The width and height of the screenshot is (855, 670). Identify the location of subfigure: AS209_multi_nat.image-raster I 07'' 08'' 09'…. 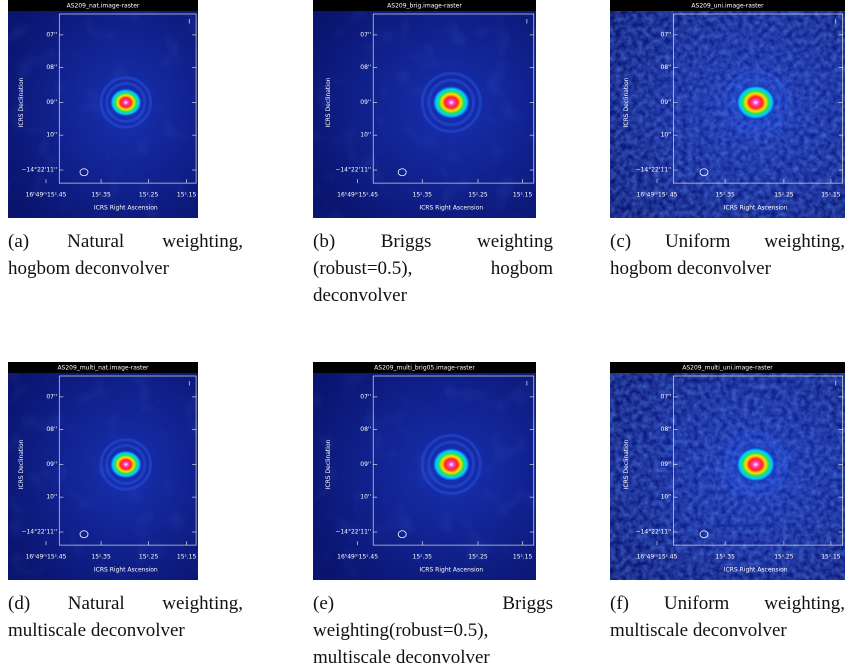
(125, 503).